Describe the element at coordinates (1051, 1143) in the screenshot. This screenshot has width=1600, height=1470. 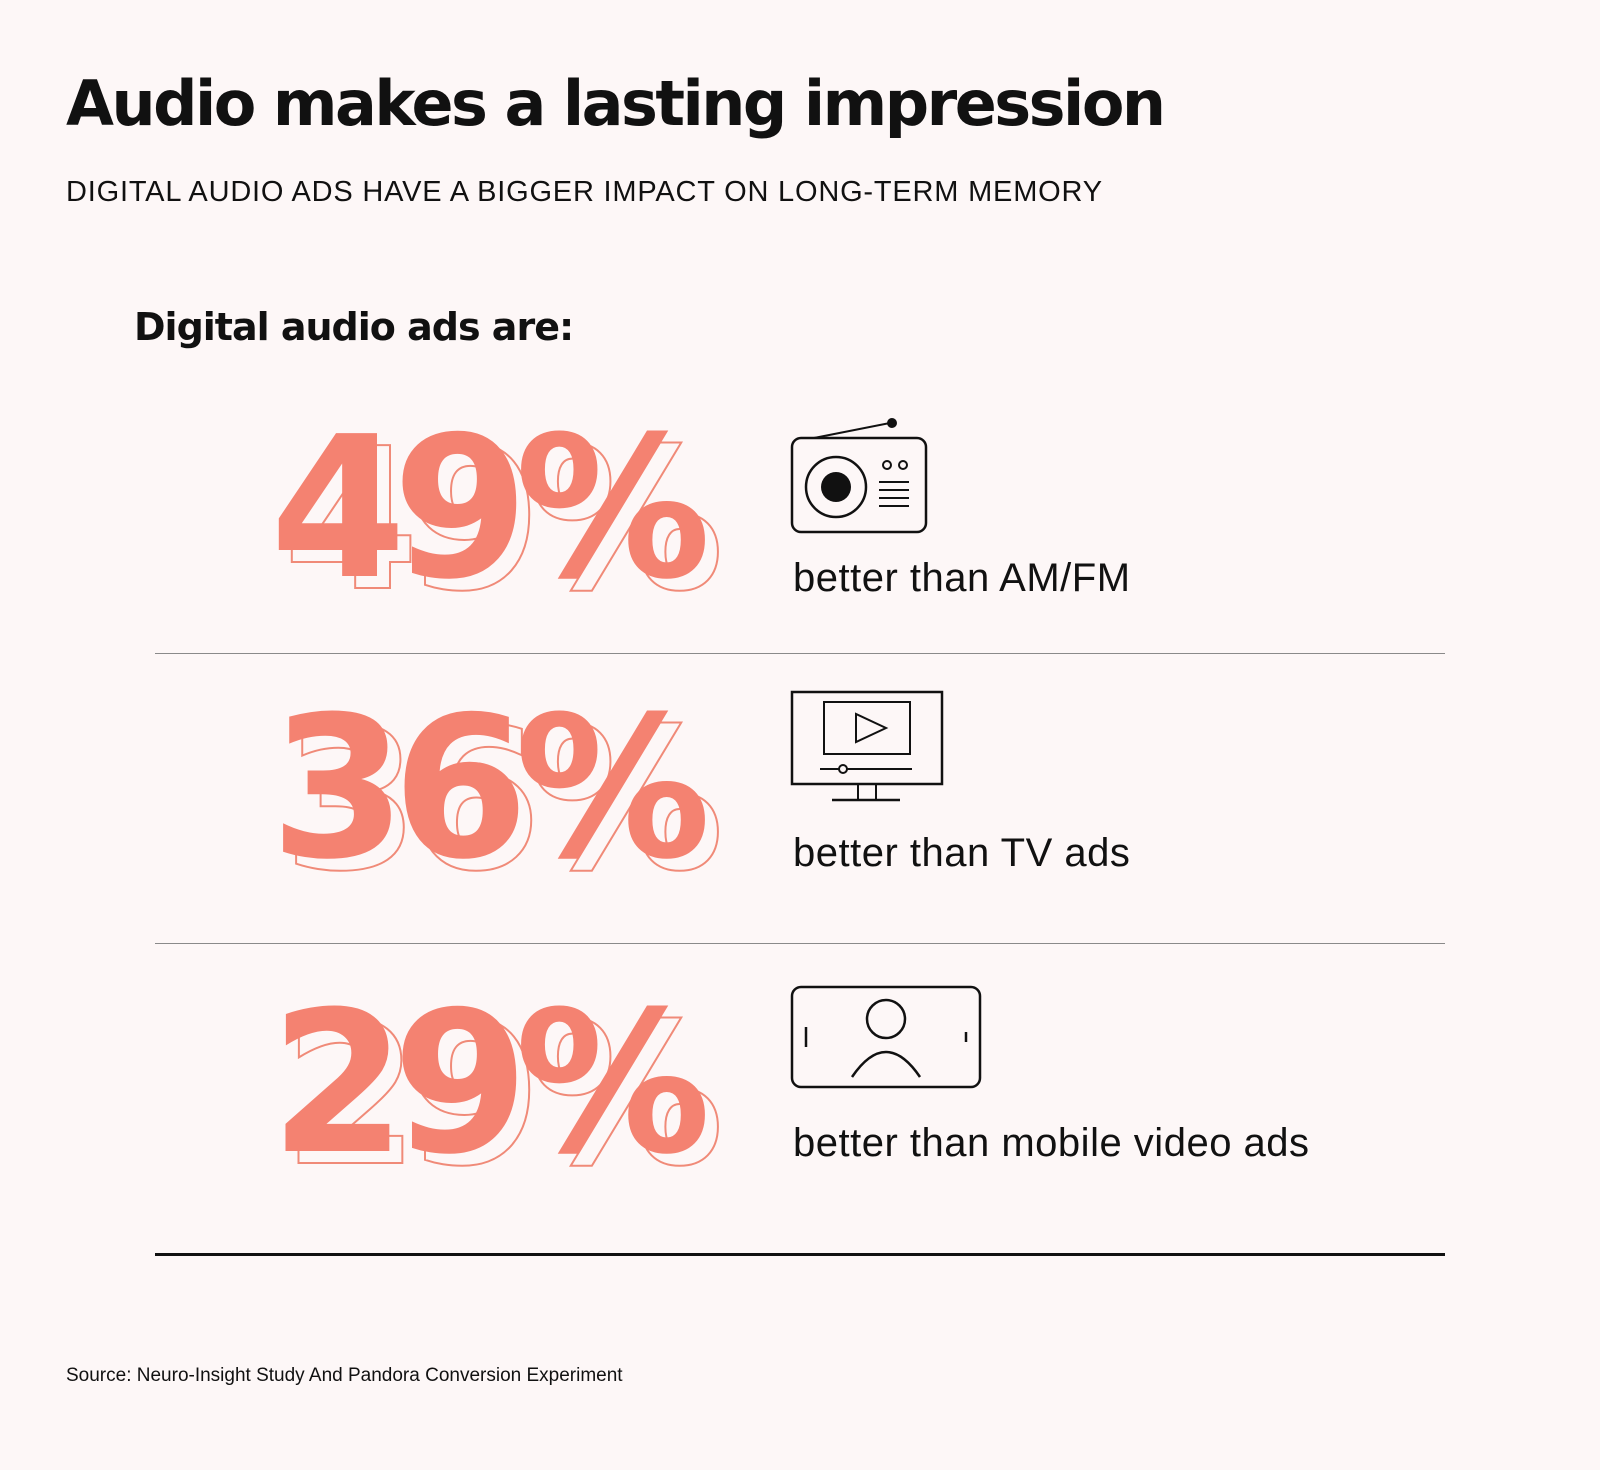
I see `stat-label-mobile-video: better than mobile video ads` at that location.